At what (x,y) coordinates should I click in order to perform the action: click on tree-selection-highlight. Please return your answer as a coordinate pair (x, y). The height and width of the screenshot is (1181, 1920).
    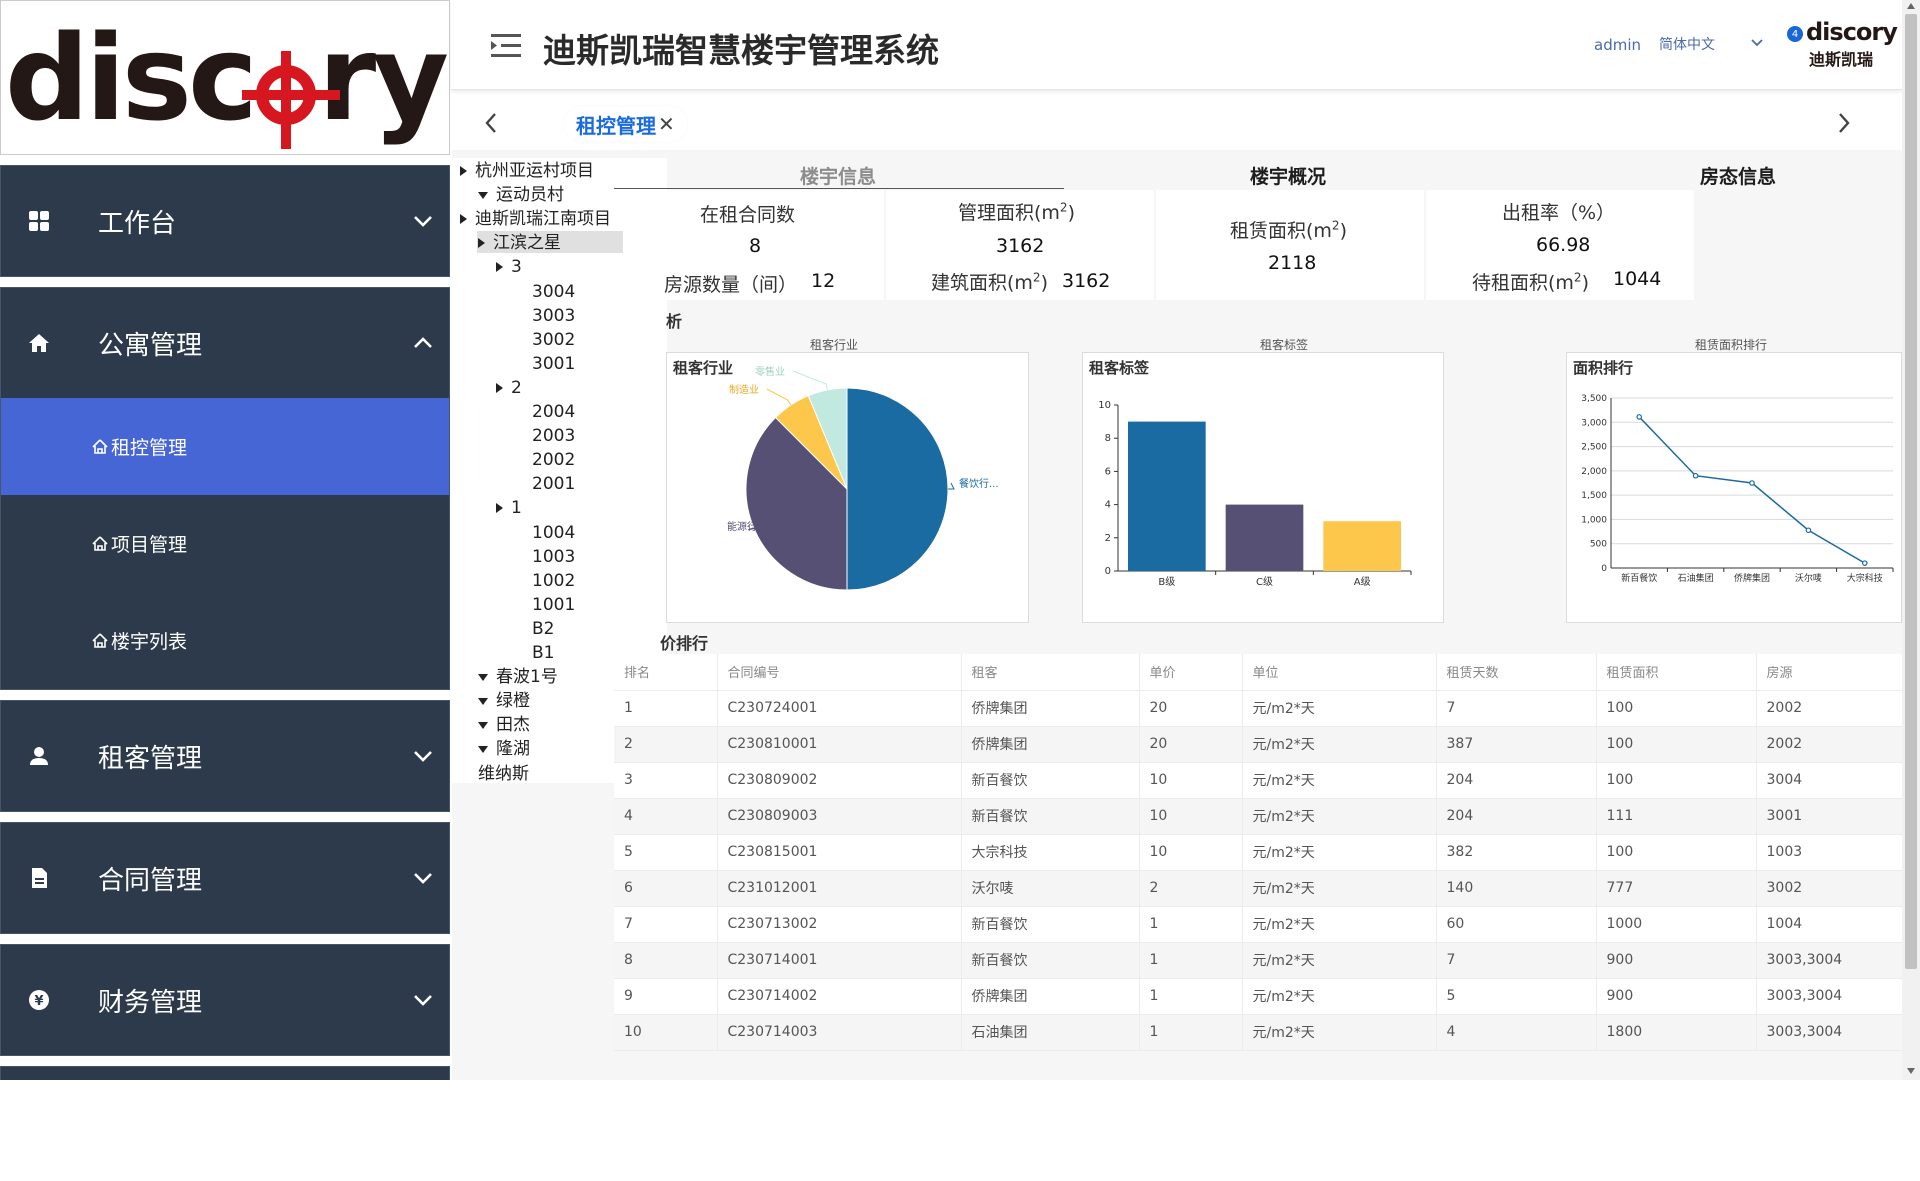
    Looking at the image, I should click on (550, 242).